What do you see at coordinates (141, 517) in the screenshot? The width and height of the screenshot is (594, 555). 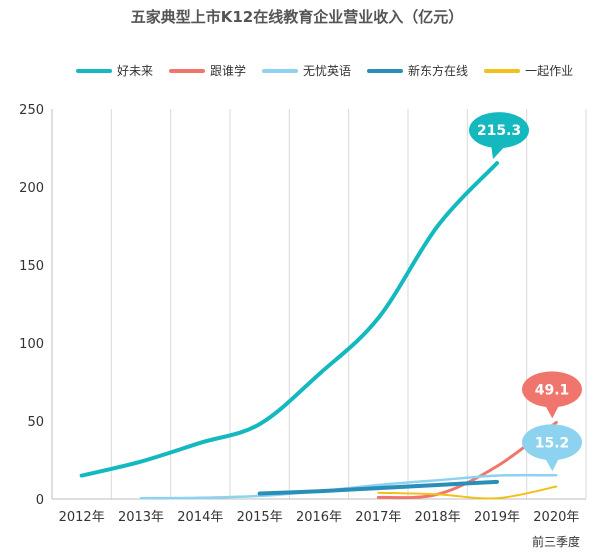 I see `x-tick-label: 2013年` at bounding box center [141, 517].